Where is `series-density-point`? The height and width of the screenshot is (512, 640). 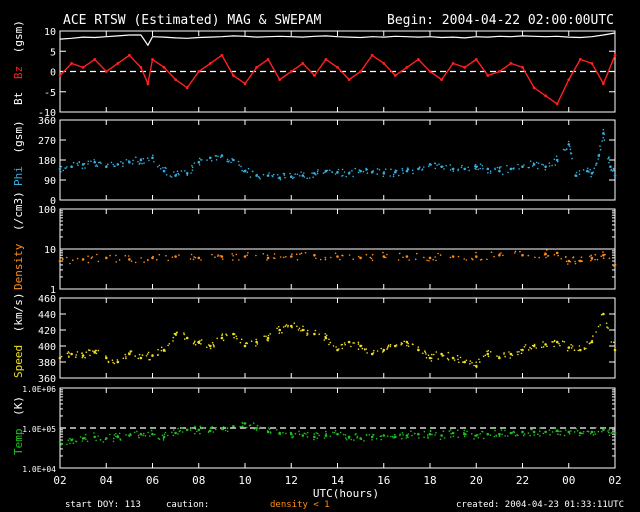
series-density-point is located at coordinates (175, 256).